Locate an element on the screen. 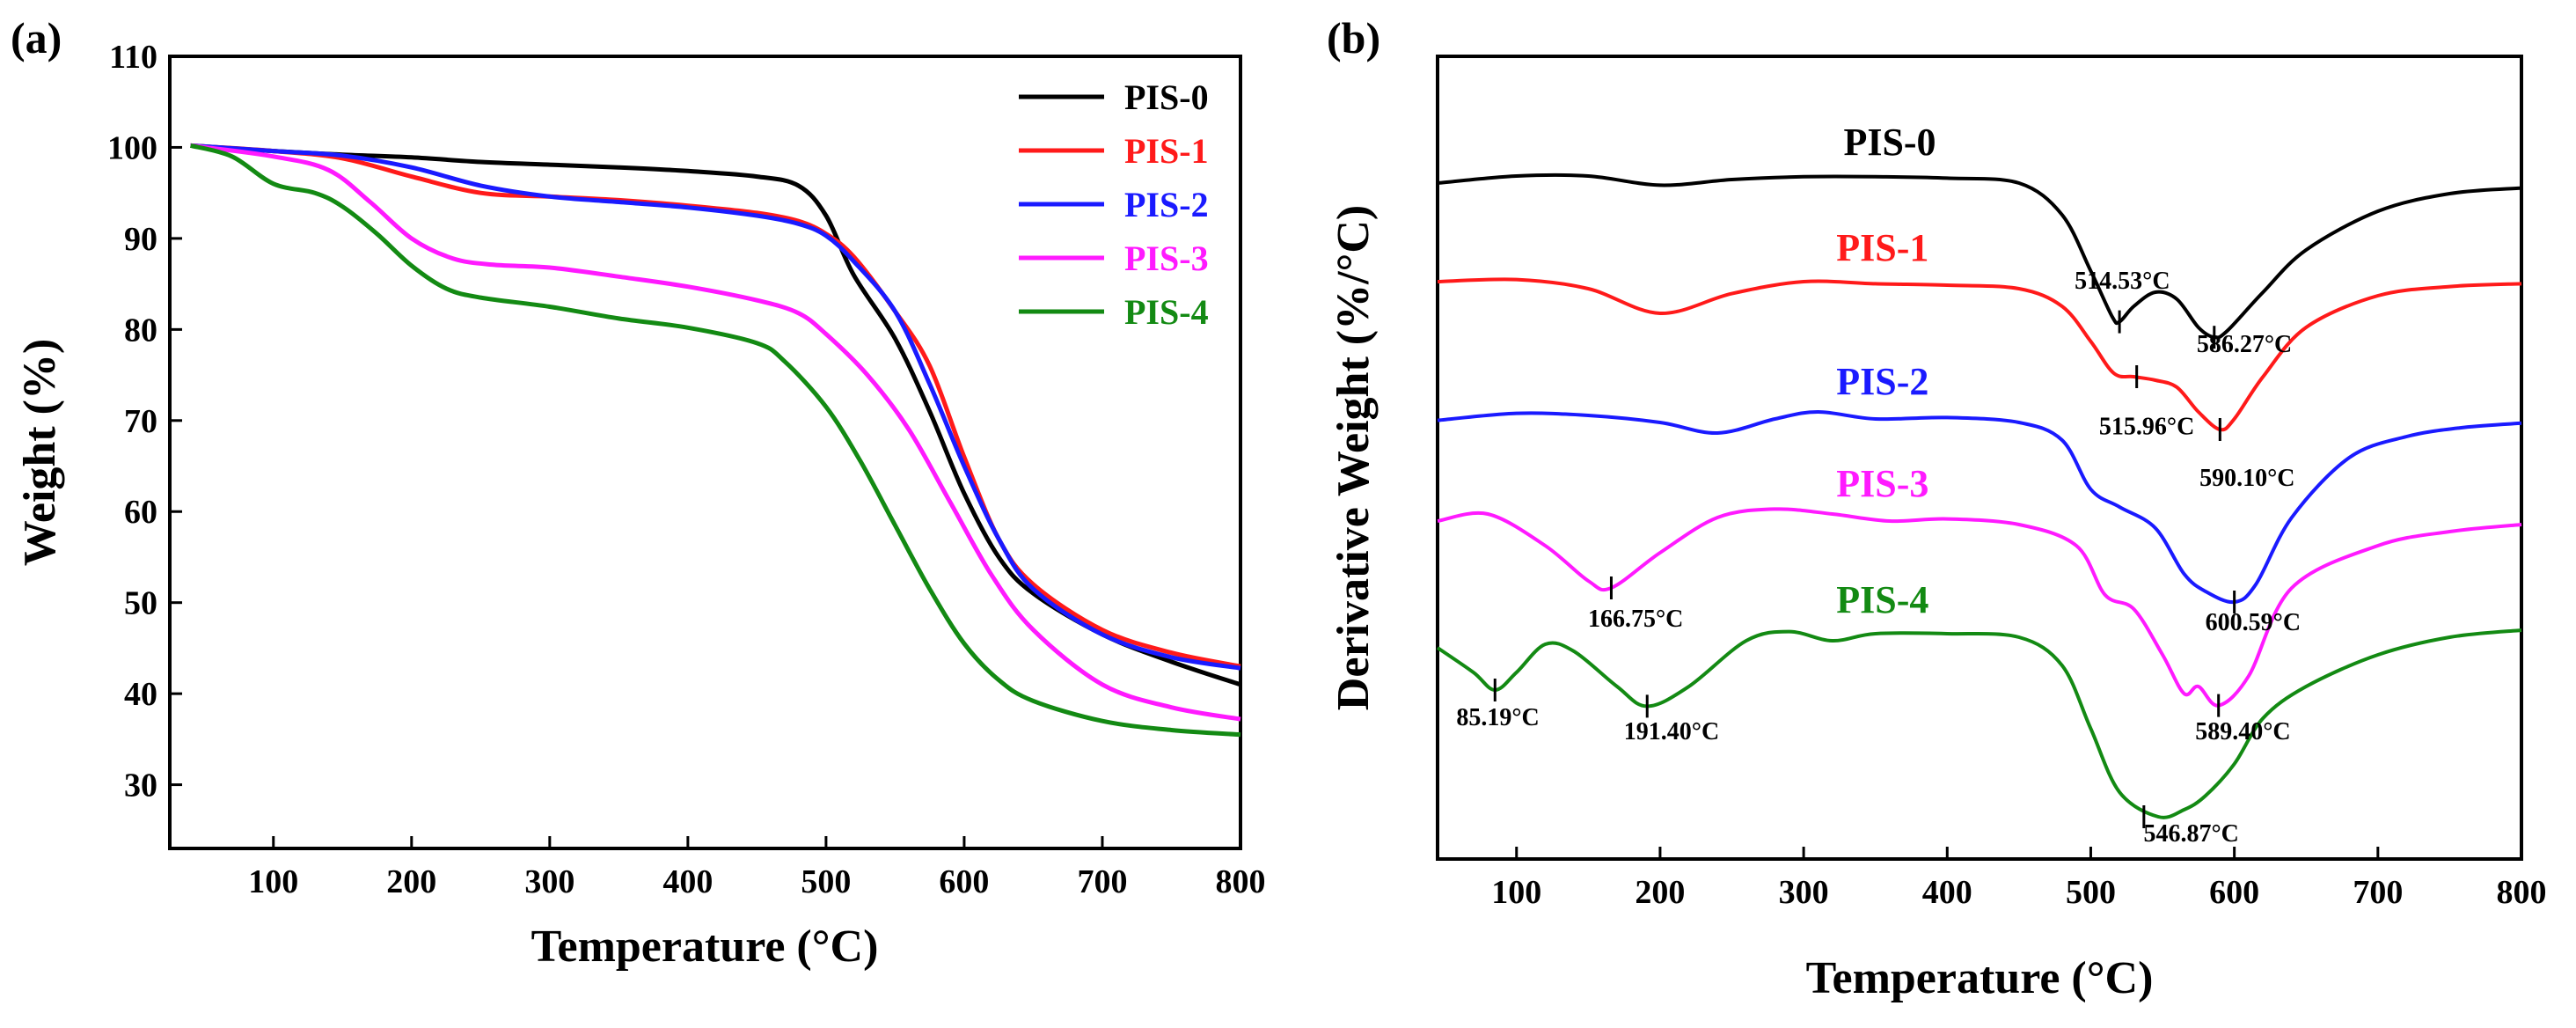  plot-b-xlabel: Temperature (°C) is located at coordinates (1980, 978).